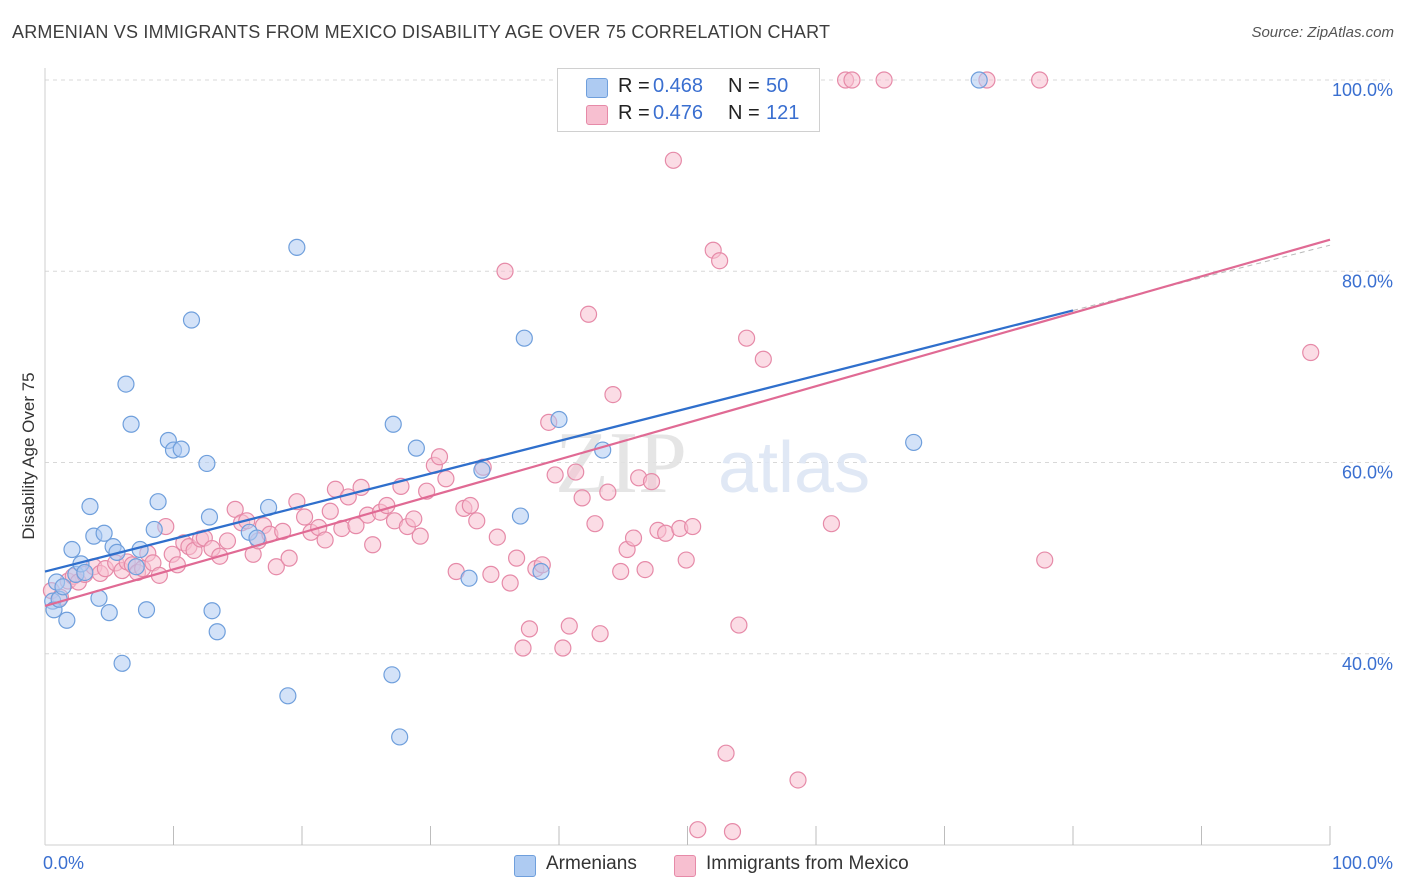 This screenshot has height=892, width=1406. I want to click on watermark-atlas: atlas, so click(794, 468).